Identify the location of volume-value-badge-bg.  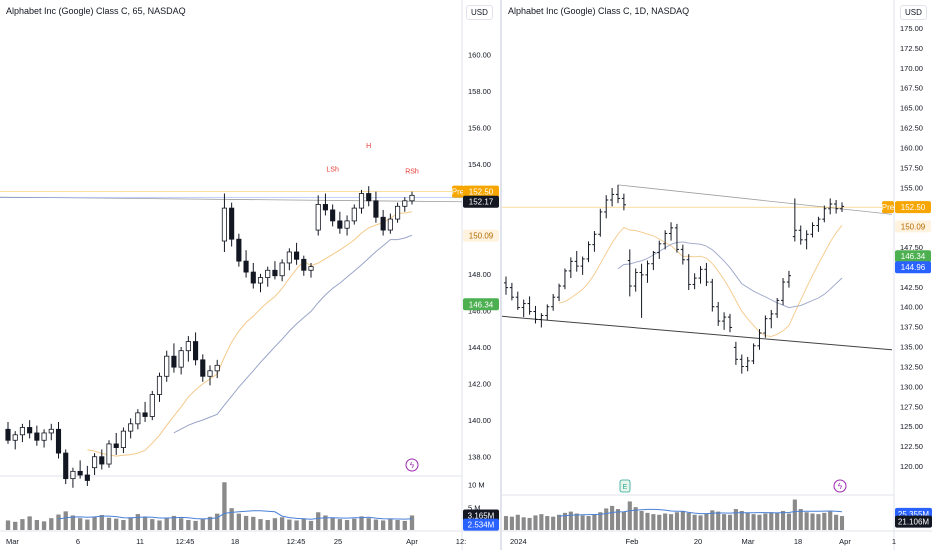
(481, 515).